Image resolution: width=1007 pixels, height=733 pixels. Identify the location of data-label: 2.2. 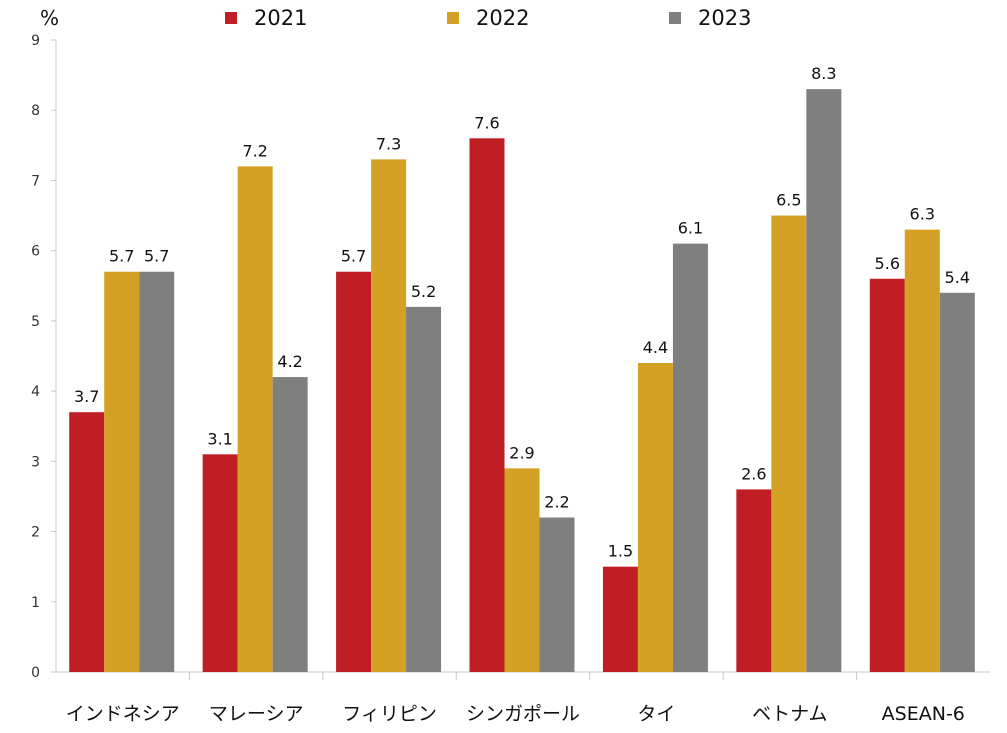
(556, 502).